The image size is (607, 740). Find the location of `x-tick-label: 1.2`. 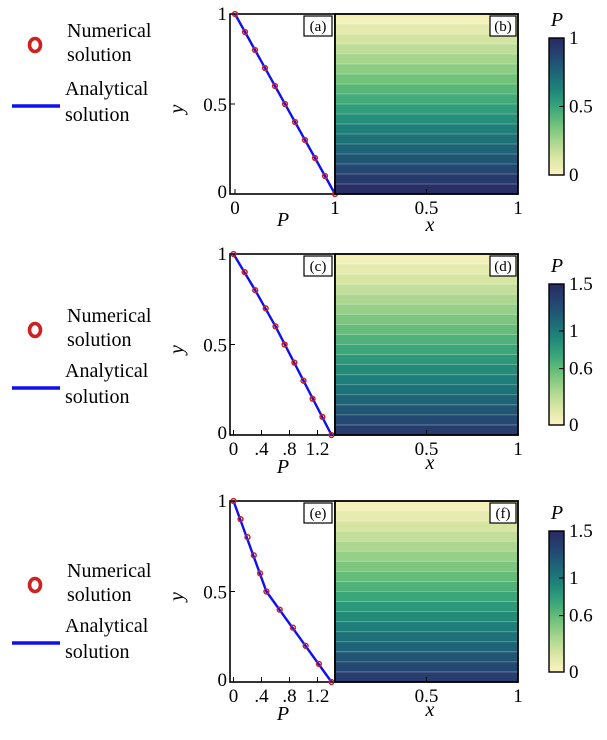

x-tick-label: 1.2 is located at coordinates (318, 696).